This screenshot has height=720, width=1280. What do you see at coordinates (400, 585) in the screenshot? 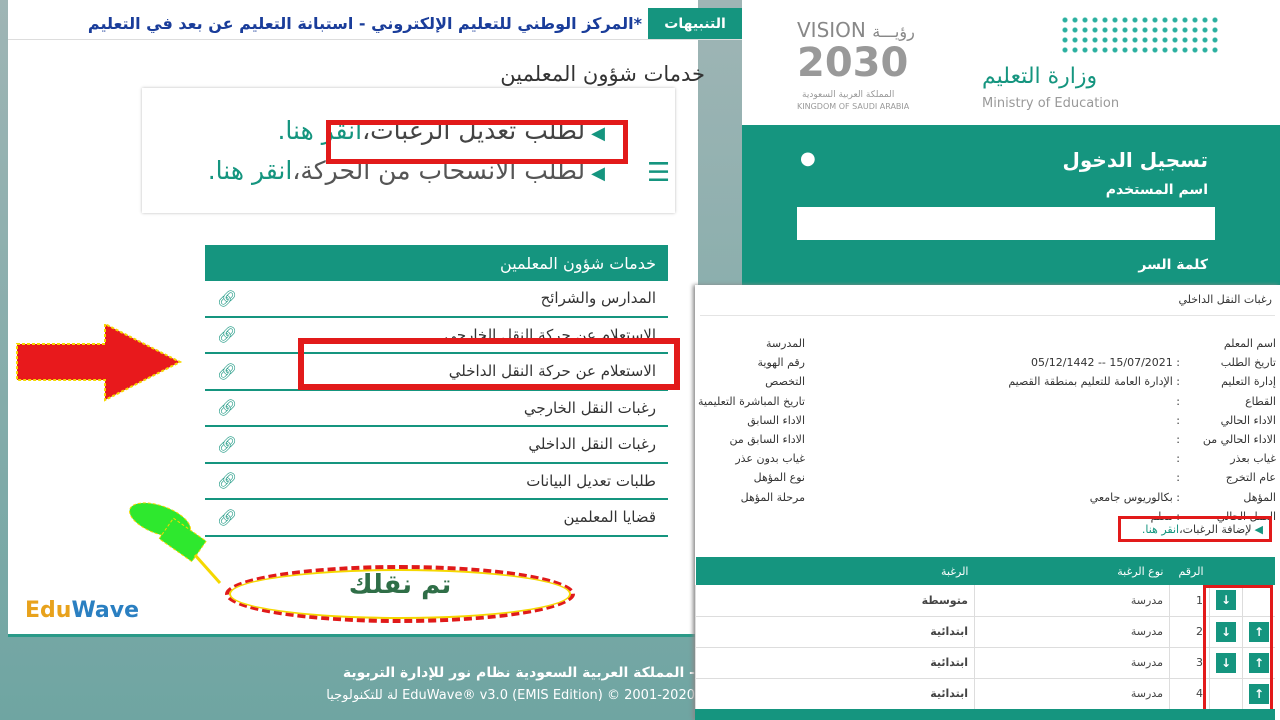
I see `moved-message: تم نقلك` at bounding box center [400, 585].